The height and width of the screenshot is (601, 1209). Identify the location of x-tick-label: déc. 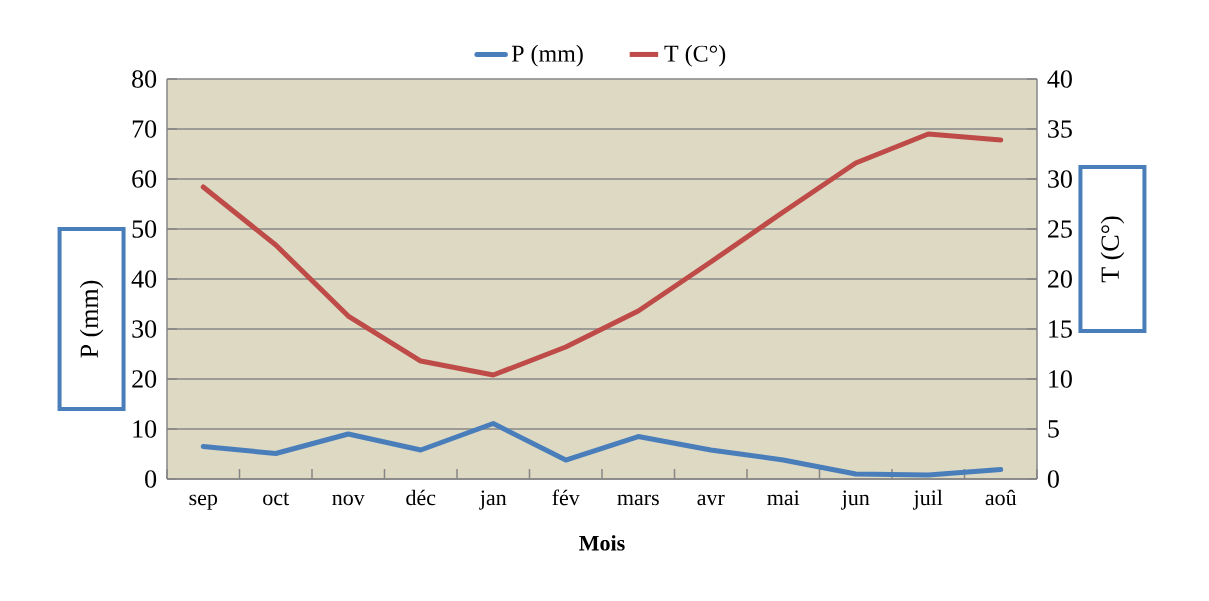
(421, 497).